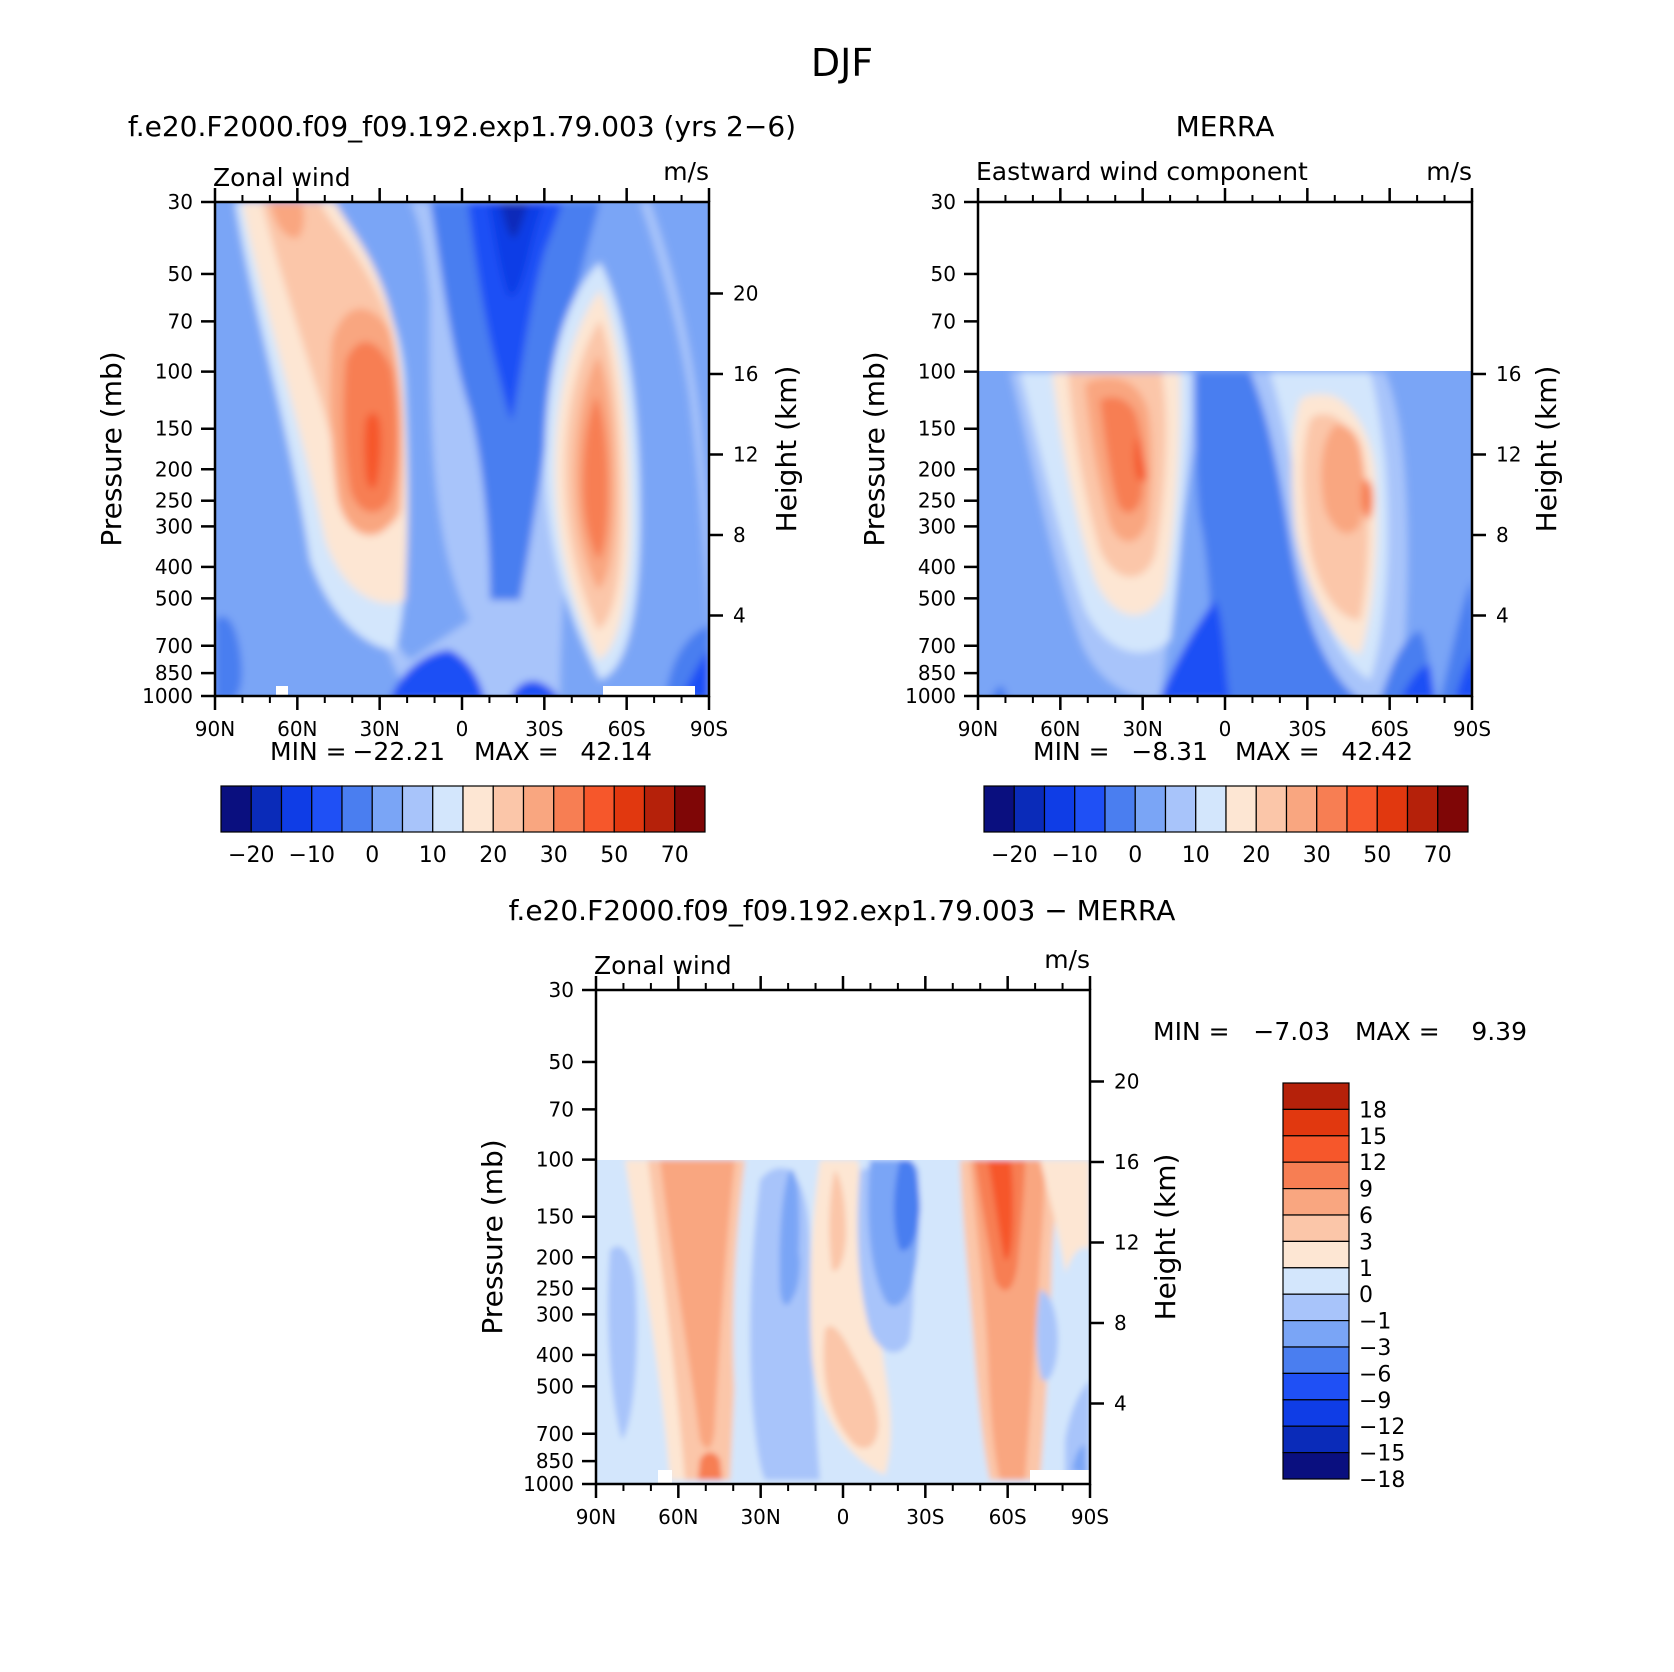 The height and width of the screenshot is (1672, 1674). What do you see at coordinates (555, 1386) in the screenshot?
I see `y-tick-label: 500` at bounding box center [555, 1386].